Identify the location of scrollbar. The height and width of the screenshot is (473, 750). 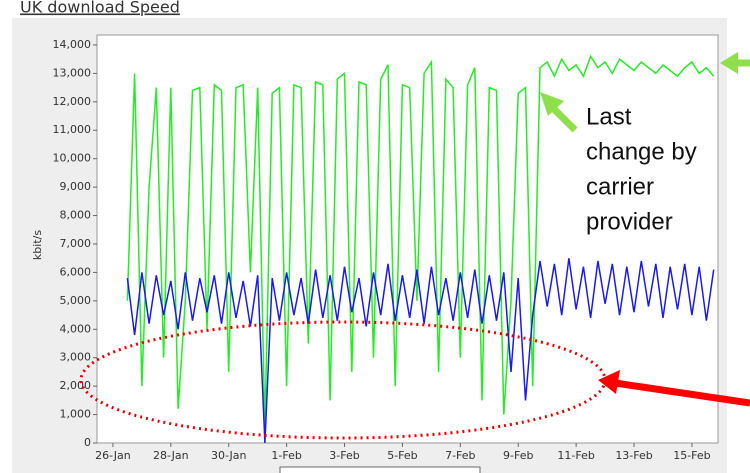
(380, 469).